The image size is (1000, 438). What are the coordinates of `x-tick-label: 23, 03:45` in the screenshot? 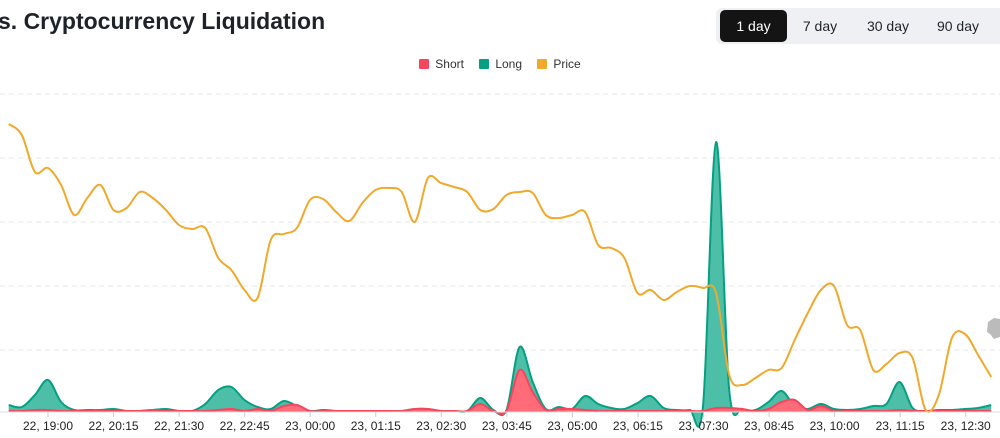 It's located at (507, 426).